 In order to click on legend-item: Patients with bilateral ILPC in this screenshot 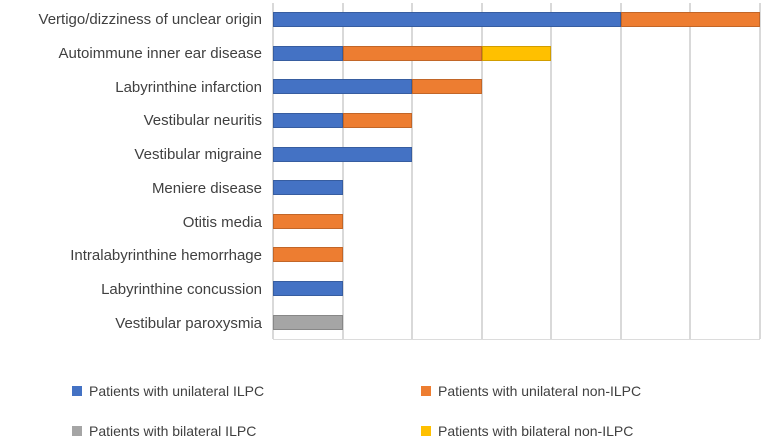, I will do `click(164, 431)`.